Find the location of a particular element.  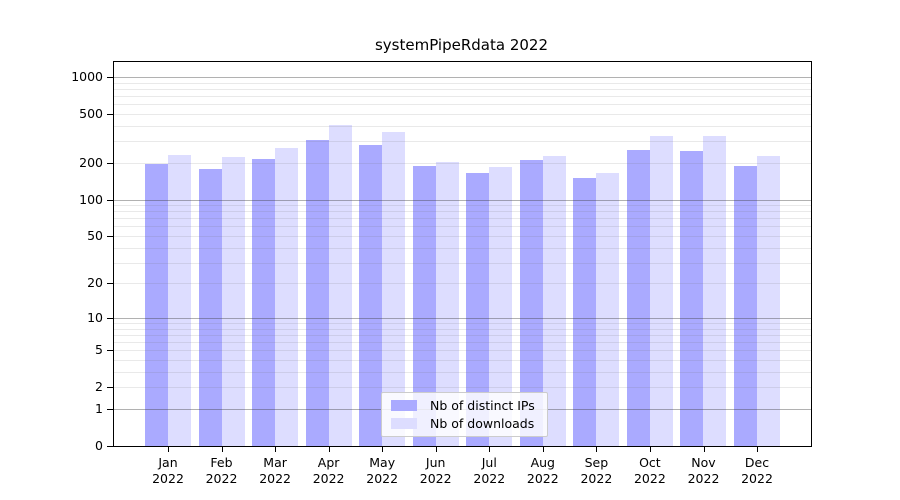

x-tick-label-may: May 2022 is located at coordinates (382, 470).